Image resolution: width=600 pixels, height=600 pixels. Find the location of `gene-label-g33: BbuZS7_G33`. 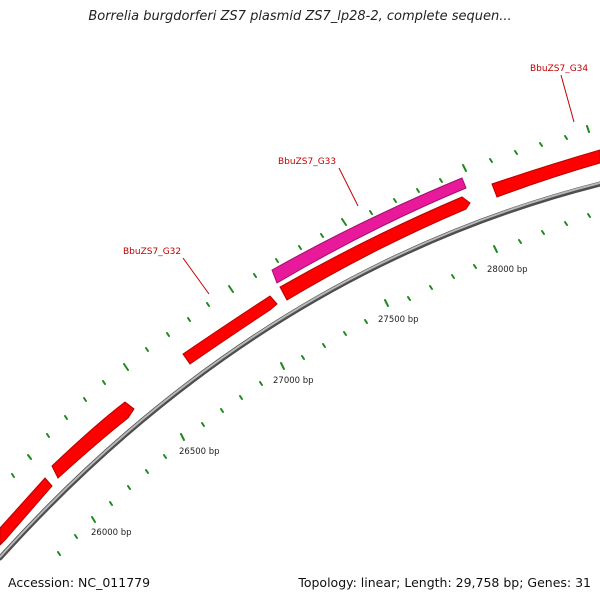

gene-label-g33: BbuZS7_G33 is located at coordinates (307, 162).